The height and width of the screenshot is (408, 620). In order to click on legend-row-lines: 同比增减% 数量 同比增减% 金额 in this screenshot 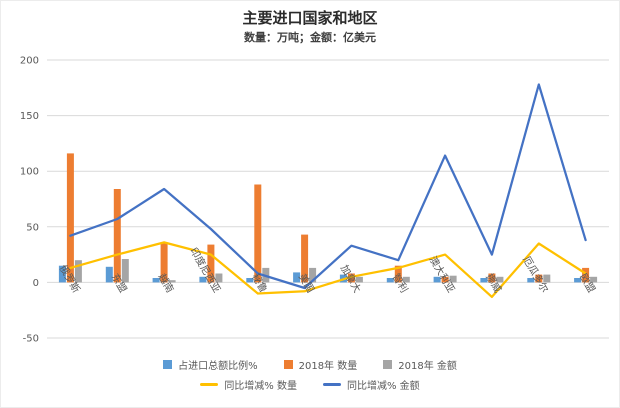, I will do `click(310, 384)`.